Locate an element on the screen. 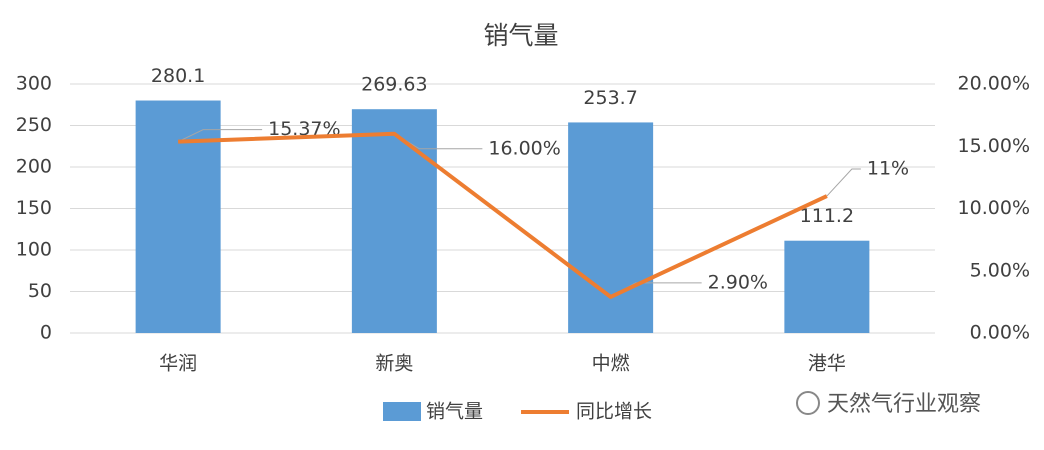  watermark-icon is located at coordinates (808, 403).